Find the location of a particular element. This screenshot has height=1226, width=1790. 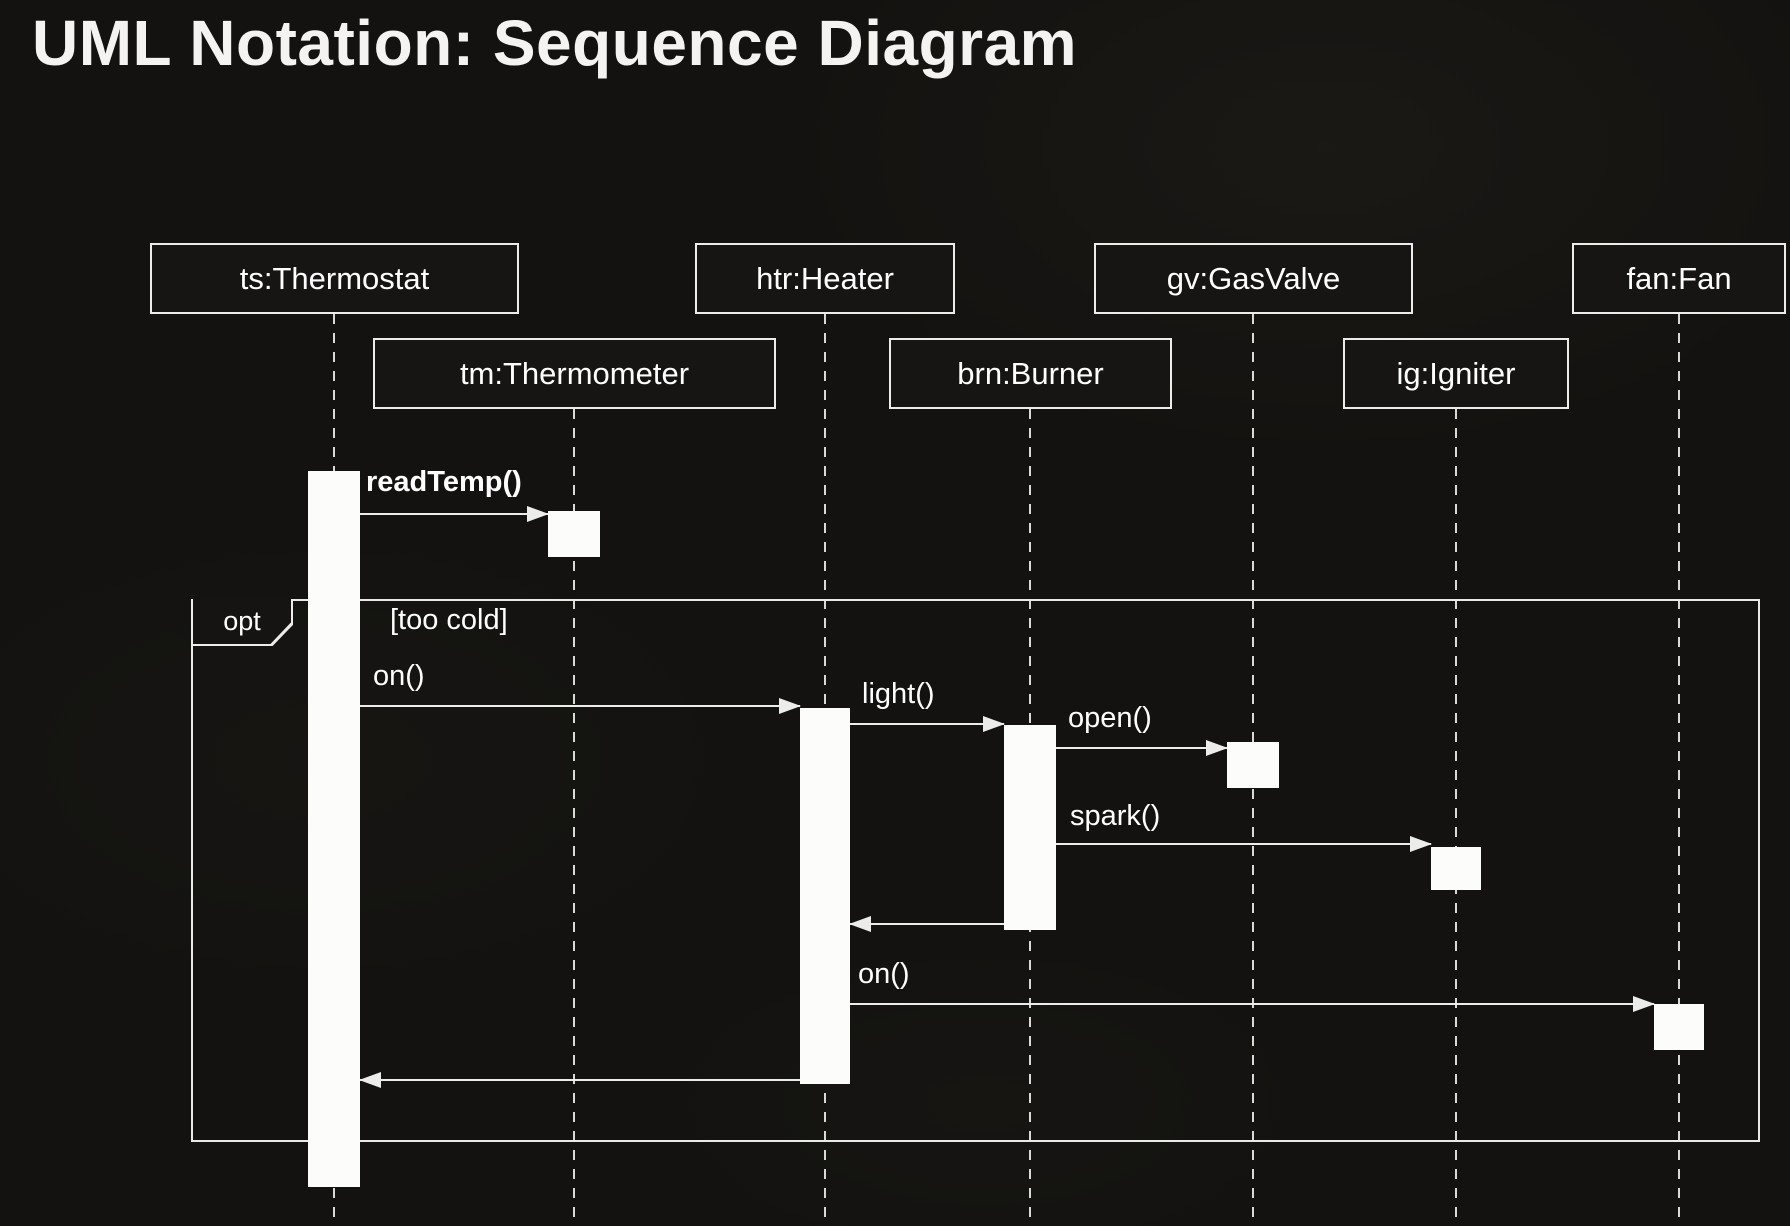

object-label-ig-igniter: ig:Igniter is located at coordinates (1456, 373).